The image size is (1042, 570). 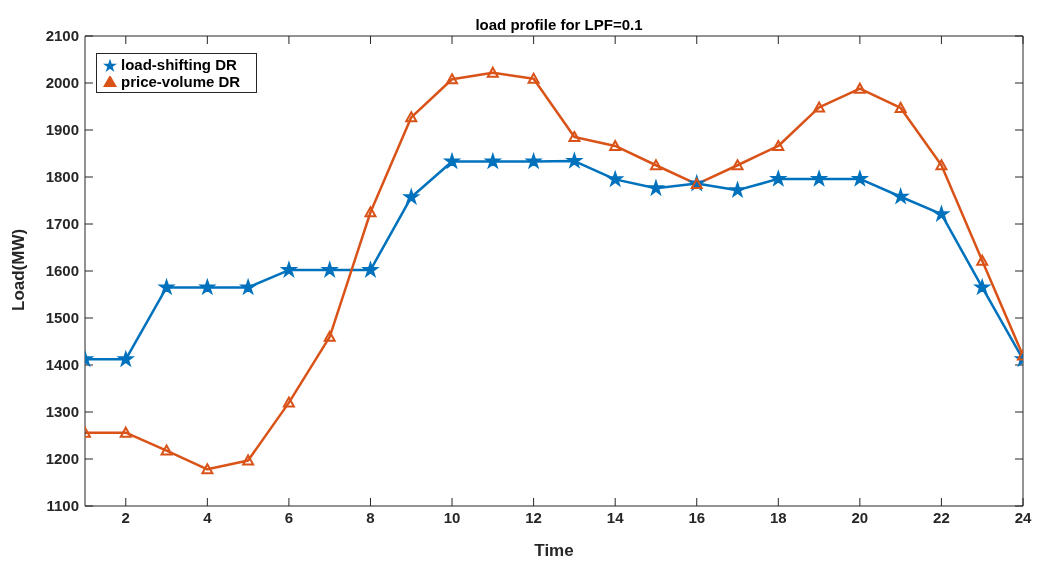 What do you see at coordinates (62, 83) in the screenshot?
I see `y-tick-label: 2000` at bounding box center [62, 83].